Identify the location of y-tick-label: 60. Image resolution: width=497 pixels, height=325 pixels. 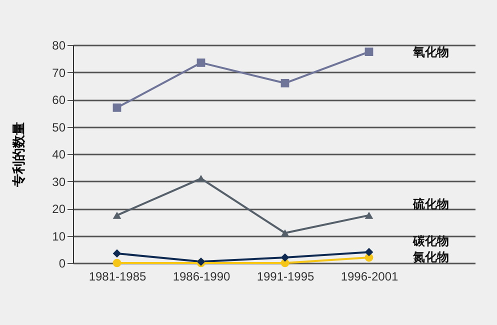
(59, 100).